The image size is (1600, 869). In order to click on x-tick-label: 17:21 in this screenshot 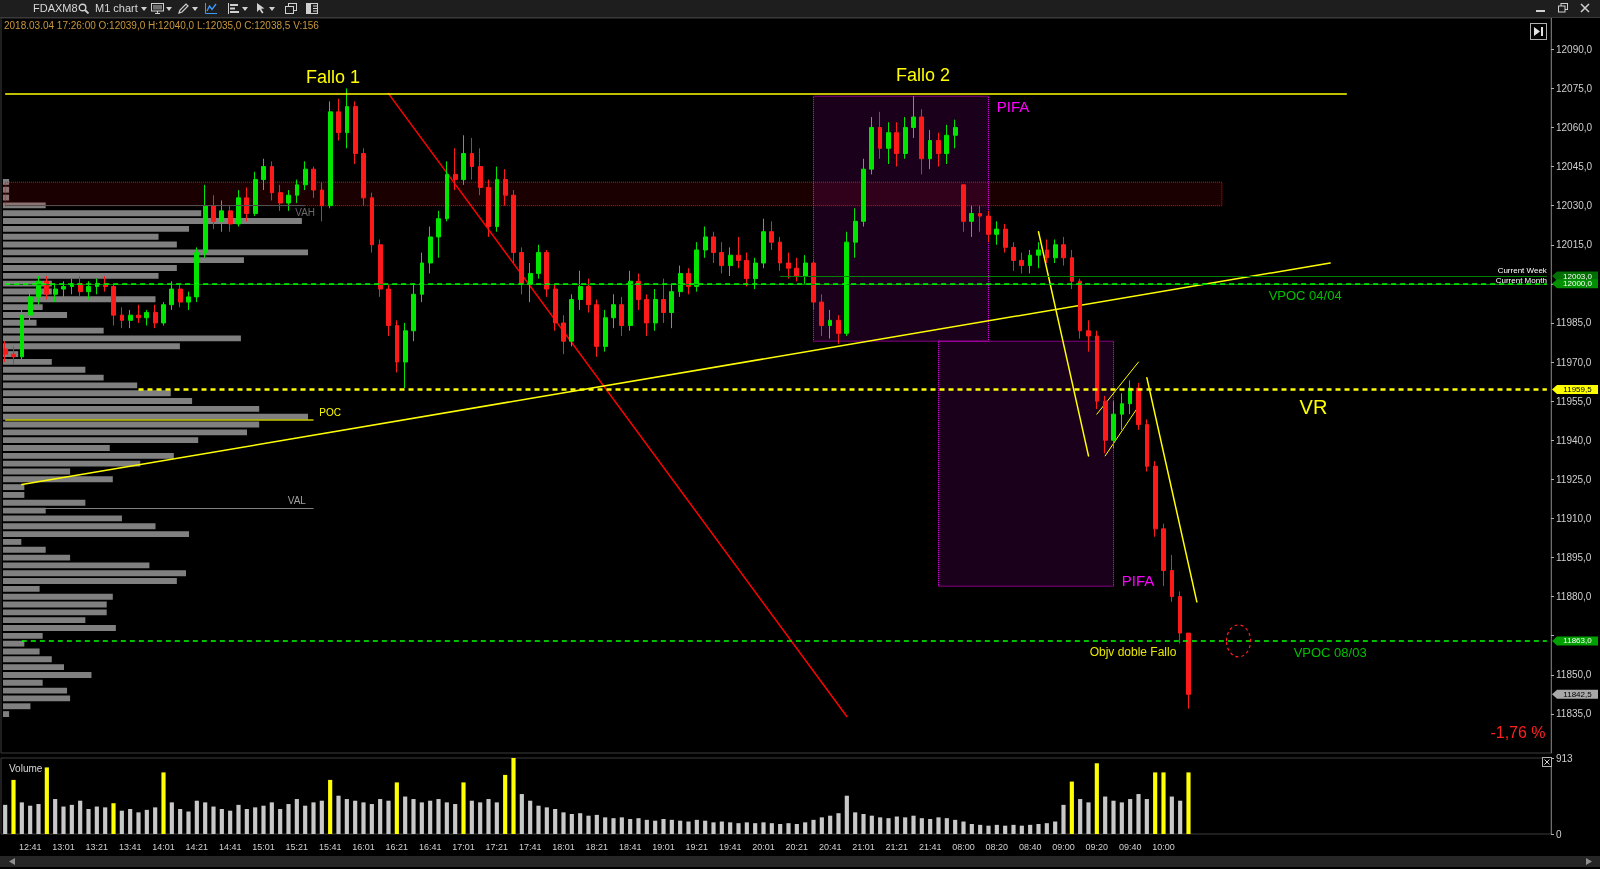, I will do `click(497, 846)`.